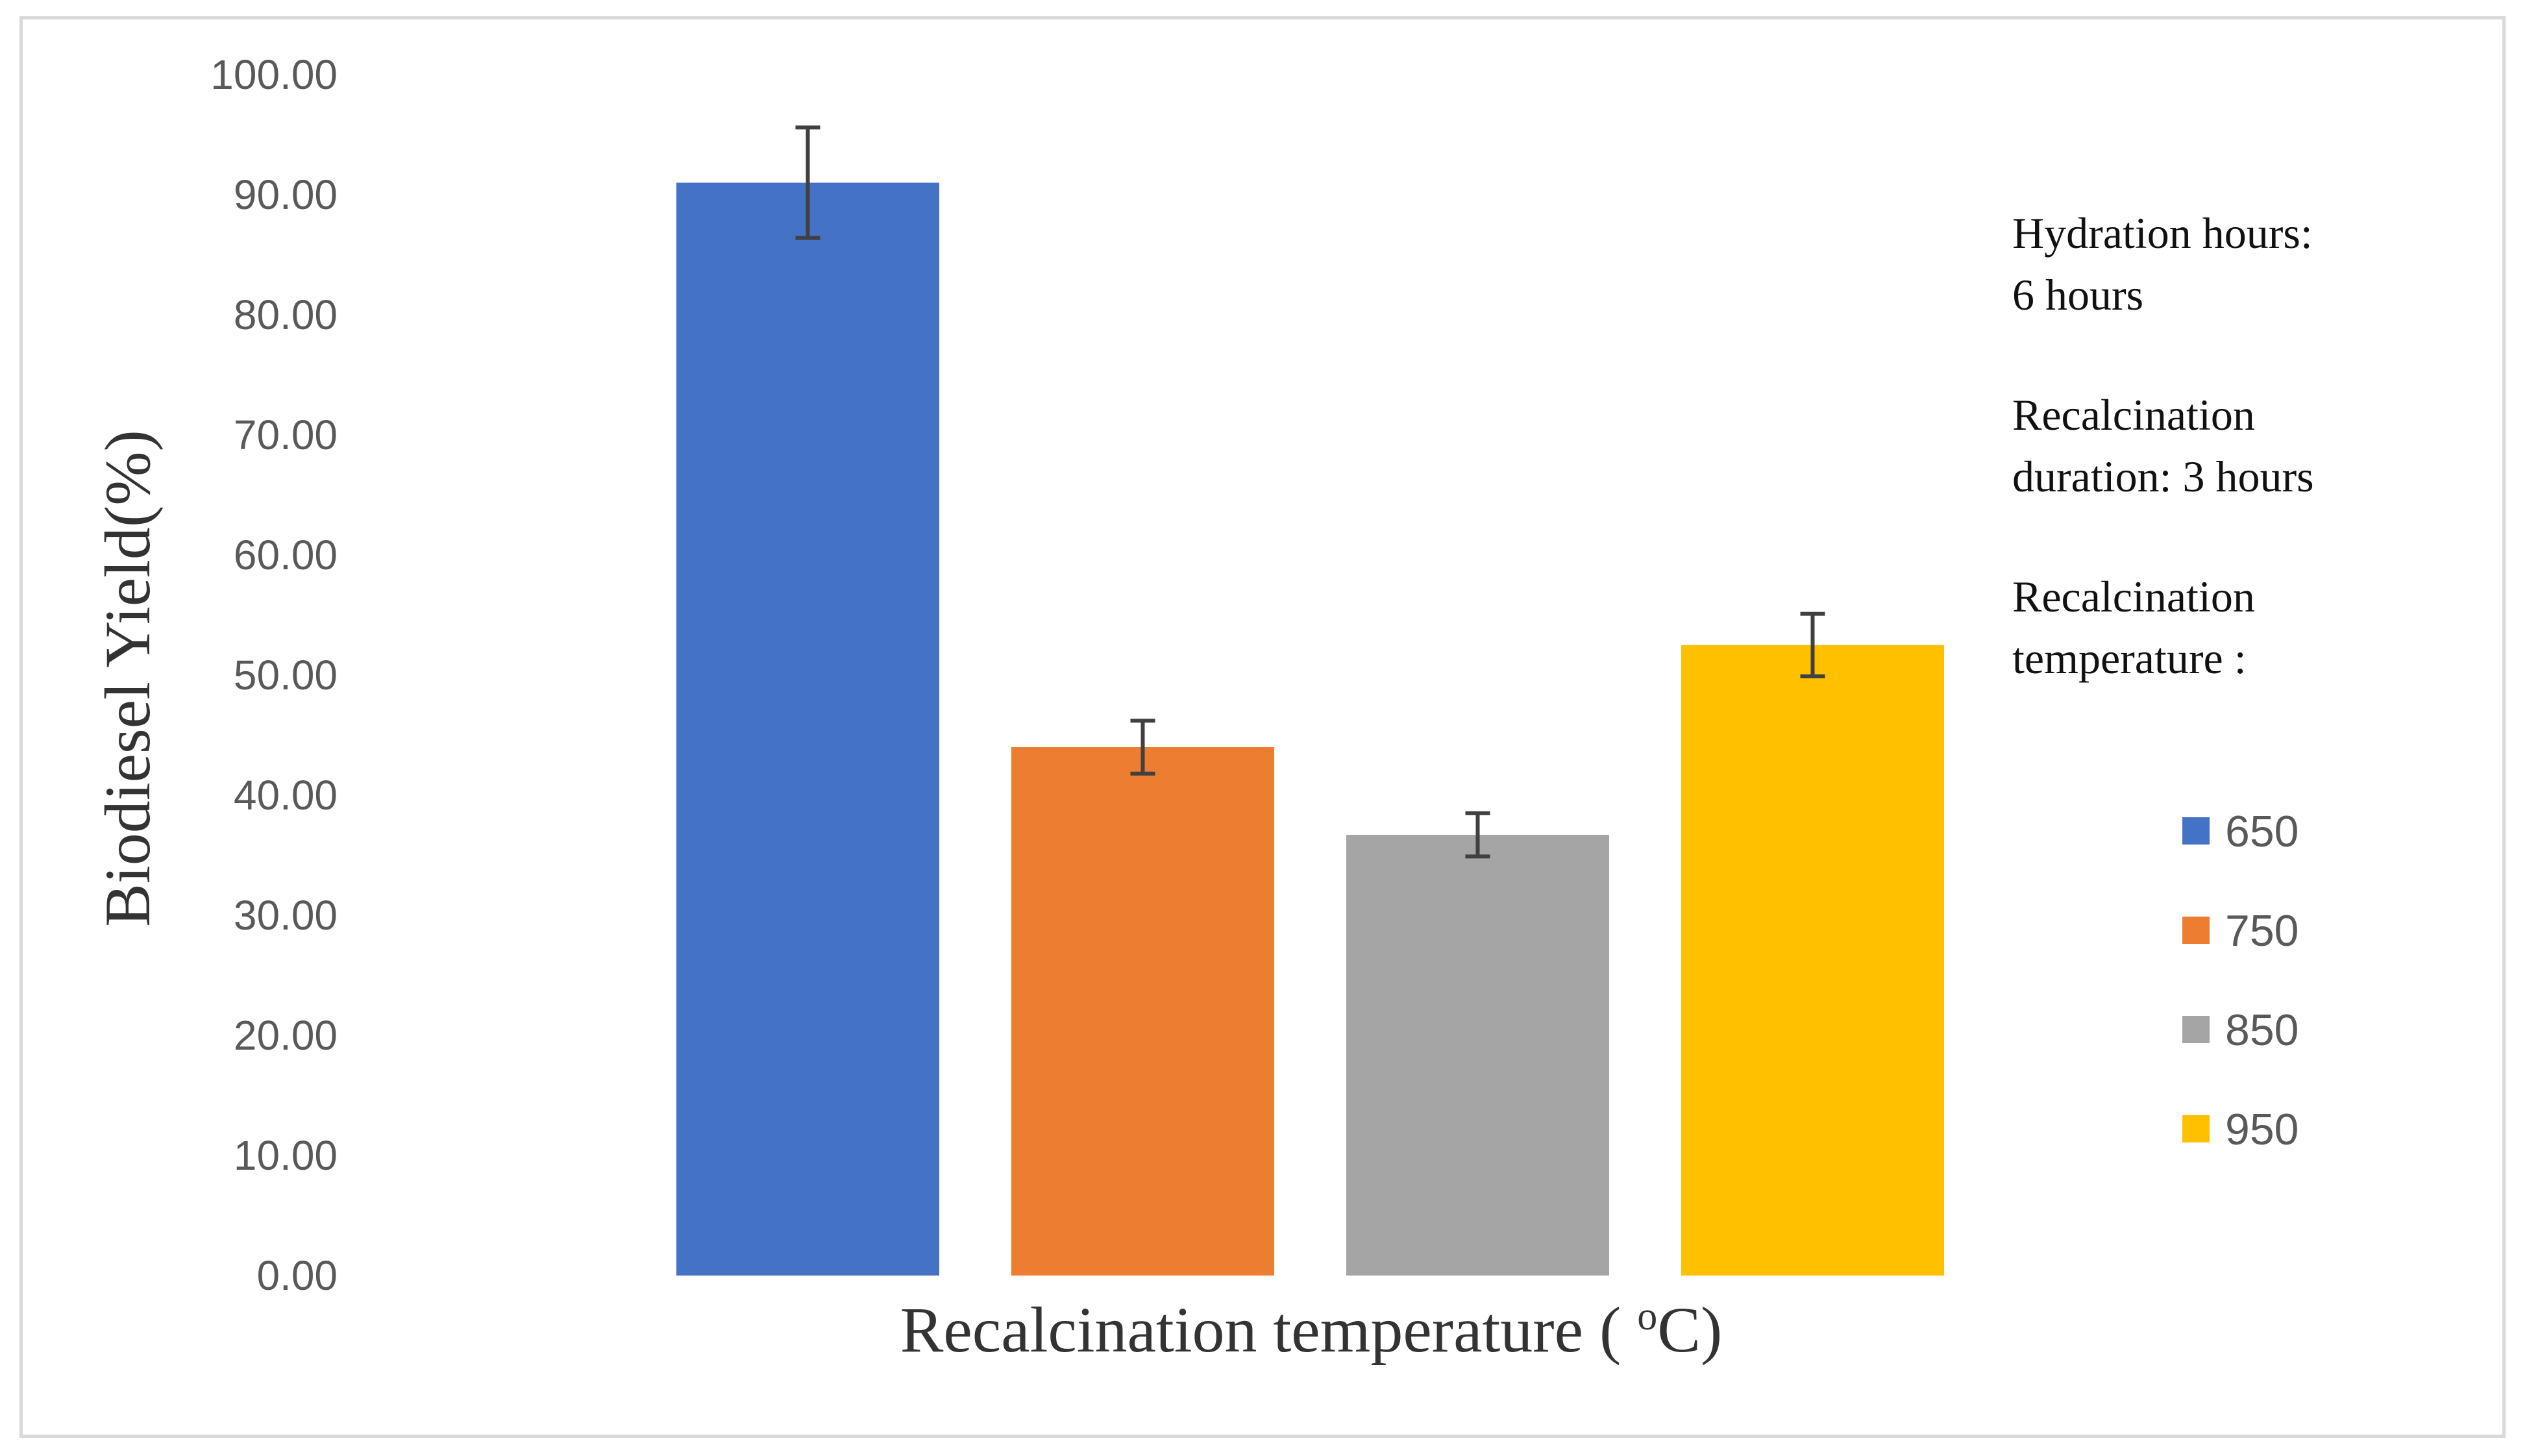 The width and height of the screenshot is (2527, 1456). I want to click on legend-item-750: 750, so click(2240, 931).